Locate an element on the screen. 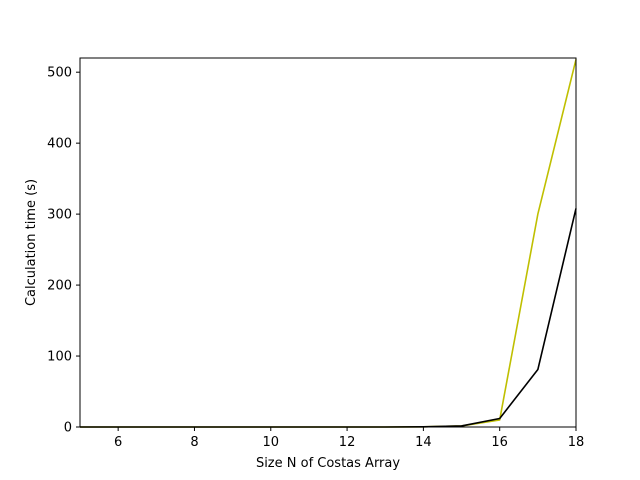 The width and height of the screenshot is (640, 480). y-tick-label: 400 is located at coordinates (59, 144).